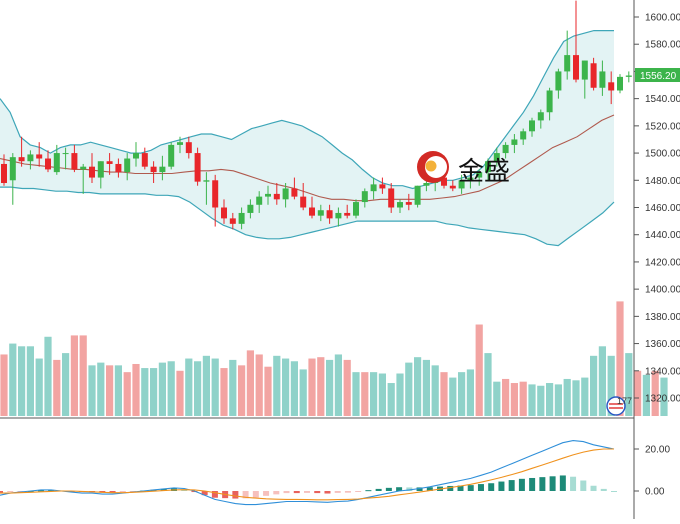 The image size is (680, 524). Describe the element at coordinates (662, 99) in the screenshot. I see `price-tick-label: 1540.00` at that location.